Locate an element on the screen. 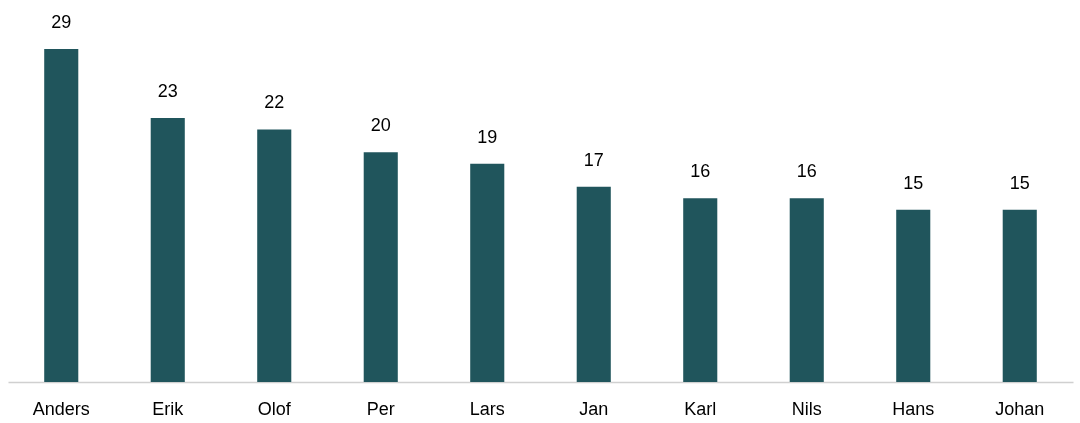 The image size is (1080, 423). x-tick-label: Lars is located at coordinates (487, 408).